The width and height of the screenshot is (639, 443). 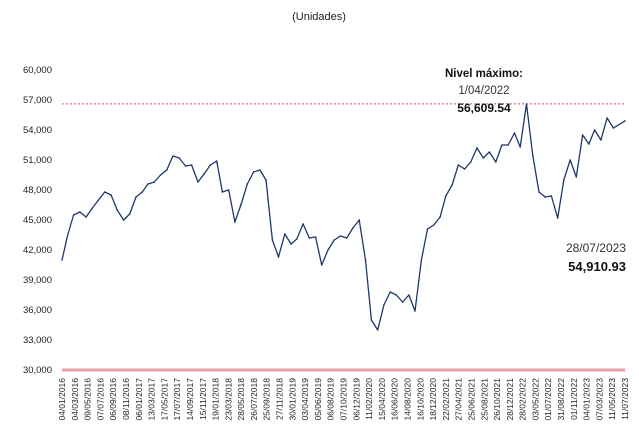 What do you see at coordinates (597, 266) in the screenshot?
I see `last-annotation-value: 54,910.93` at bounding box center [597, 266].